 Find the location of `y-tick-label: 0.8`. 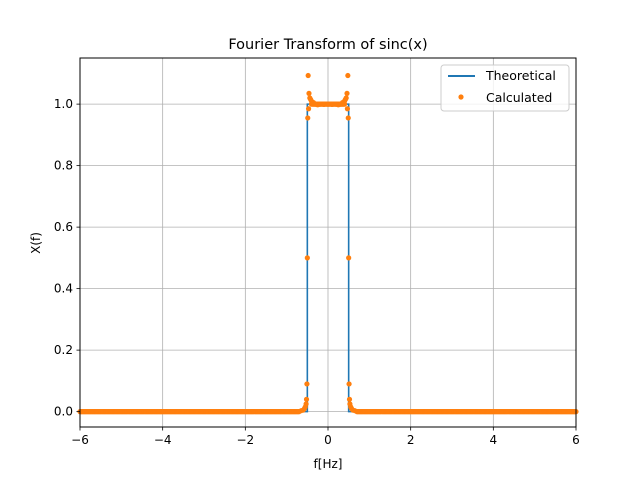

y-tick-label: 0.8 is located at coordinates (63, 166).